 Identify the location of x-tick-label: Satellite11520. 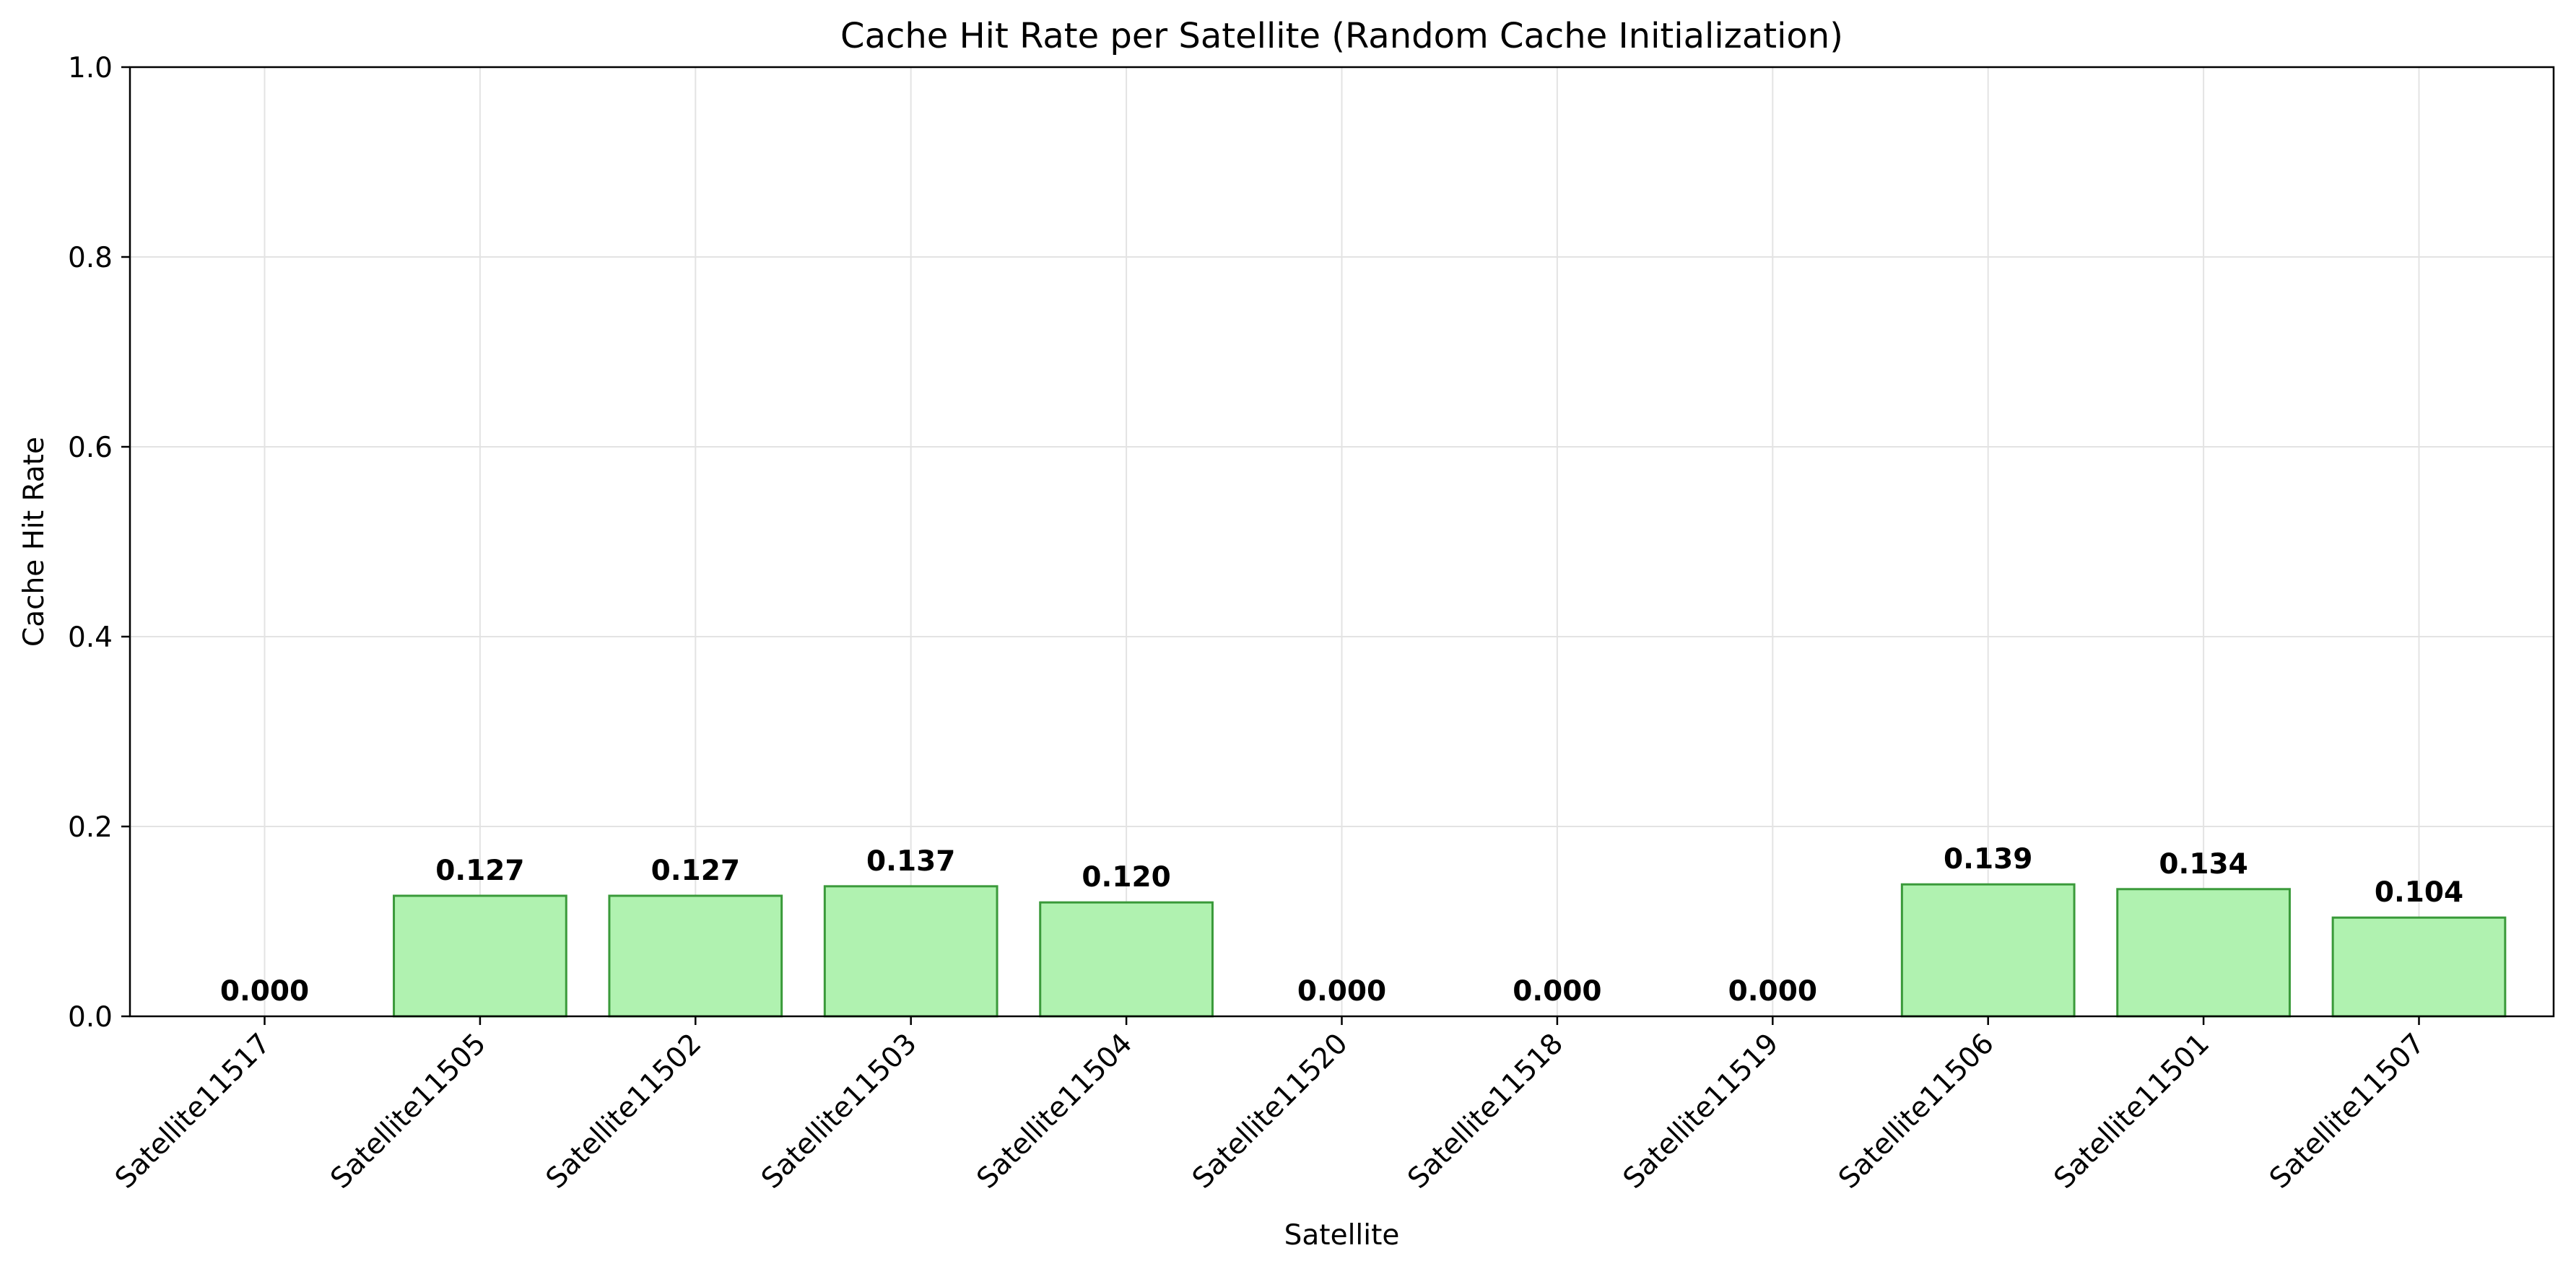
(1270, 1111).